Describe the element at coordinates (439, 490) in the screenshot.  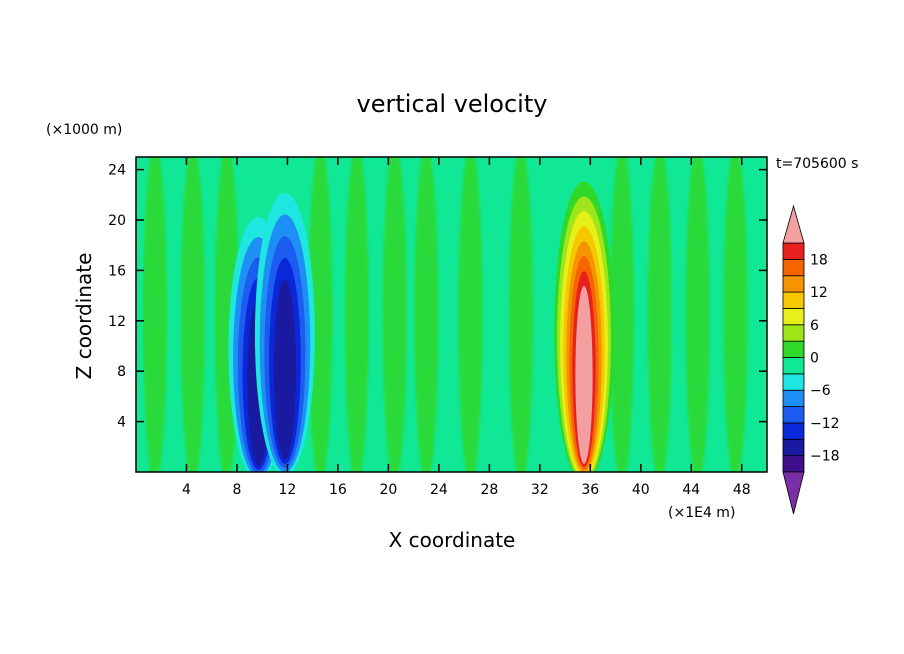
I see `x-tick-label: 24` at that location.